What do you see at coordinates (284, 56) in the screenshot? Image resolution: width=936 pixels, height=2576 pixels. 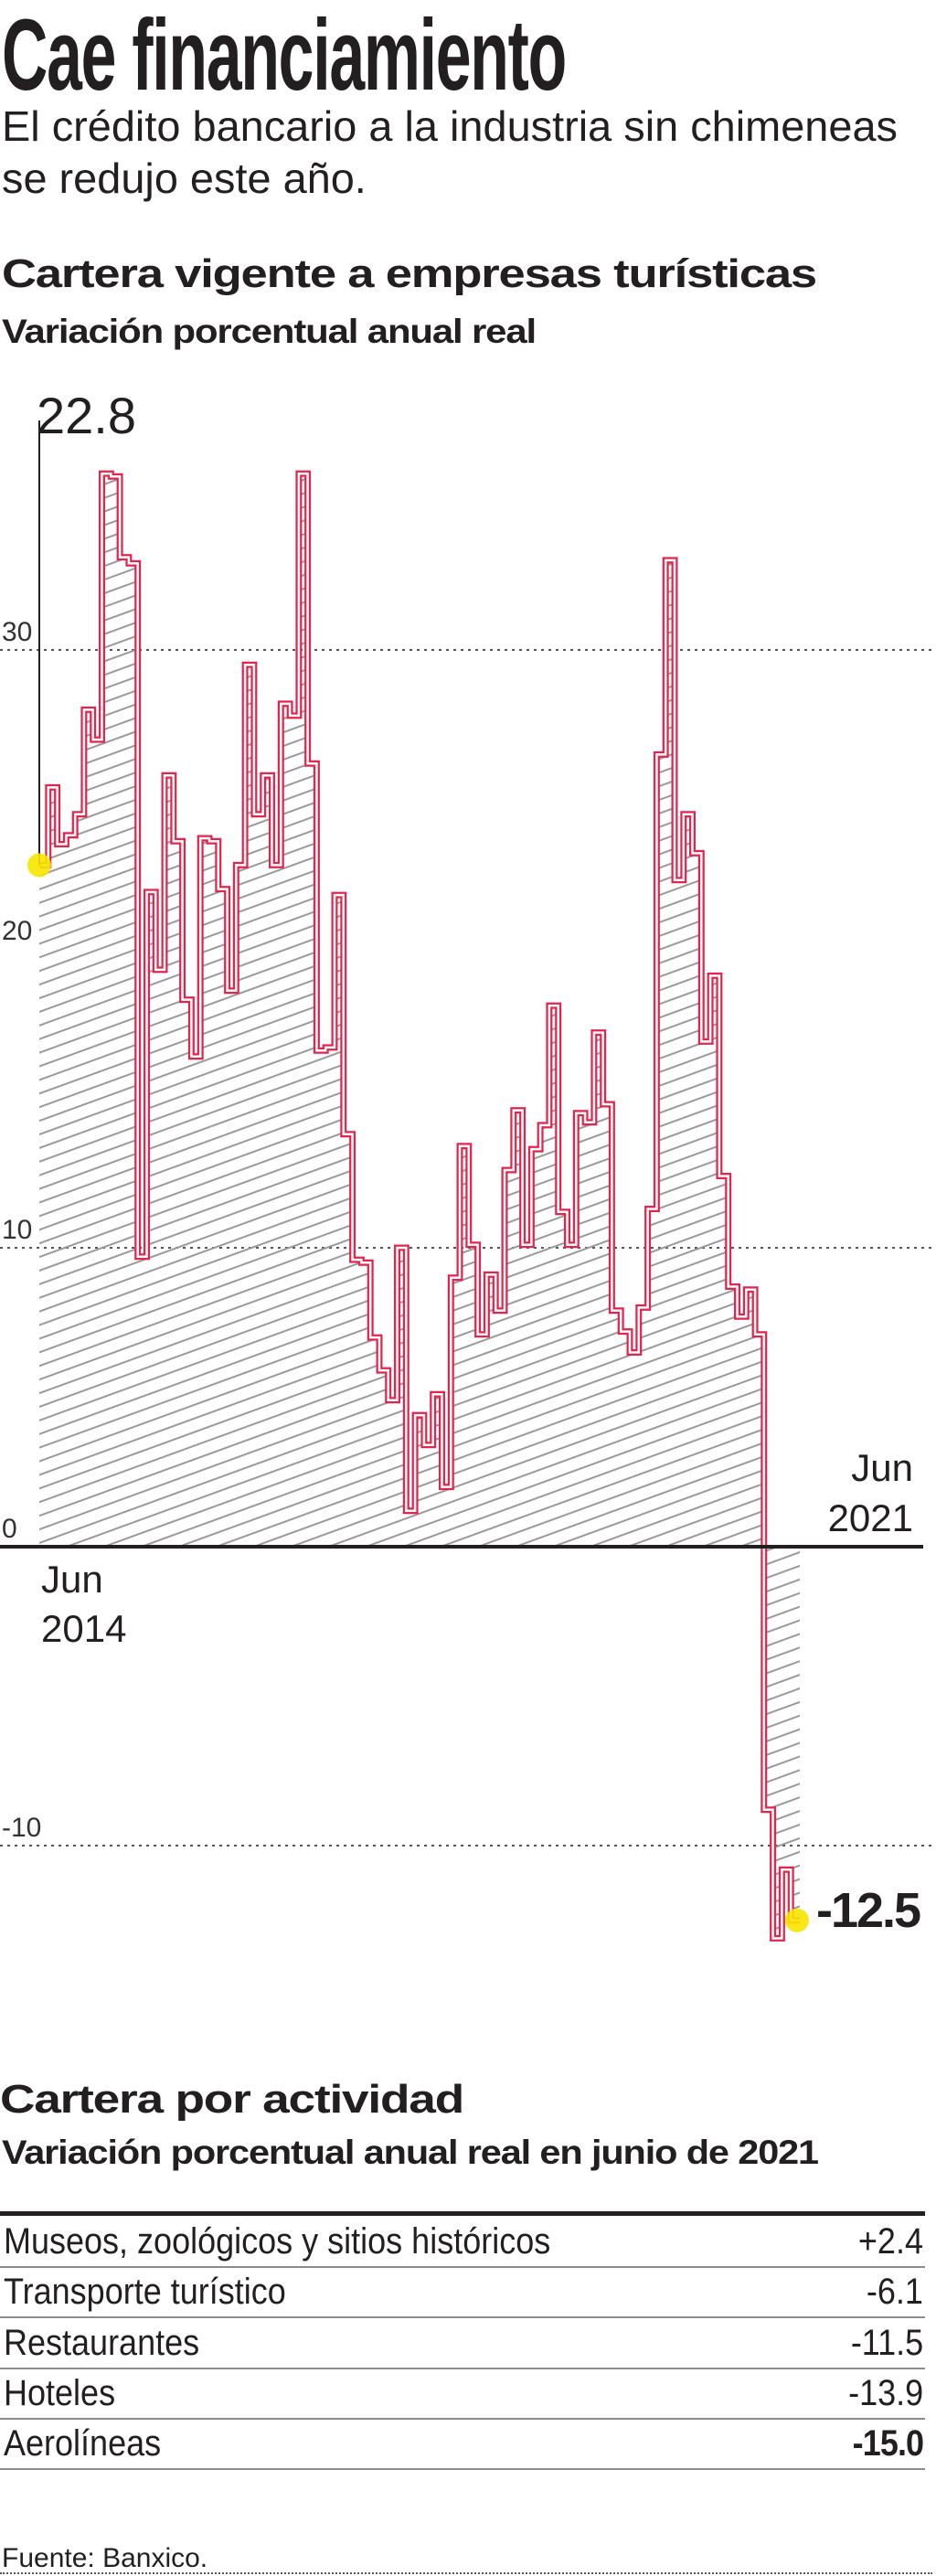 I see `main-title-text: Cae financiamiento` at bounding box center [284, 56].